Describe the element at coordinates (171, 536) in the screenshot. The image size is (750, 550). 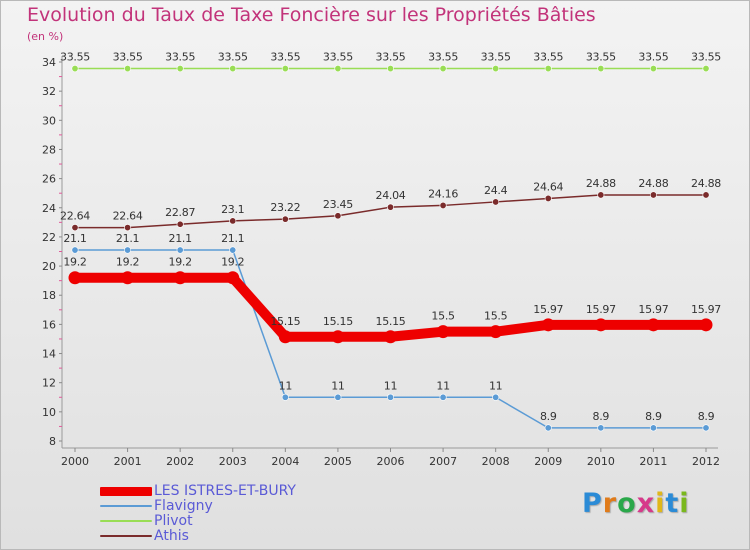
I see `legend-label: Athis` at that location.